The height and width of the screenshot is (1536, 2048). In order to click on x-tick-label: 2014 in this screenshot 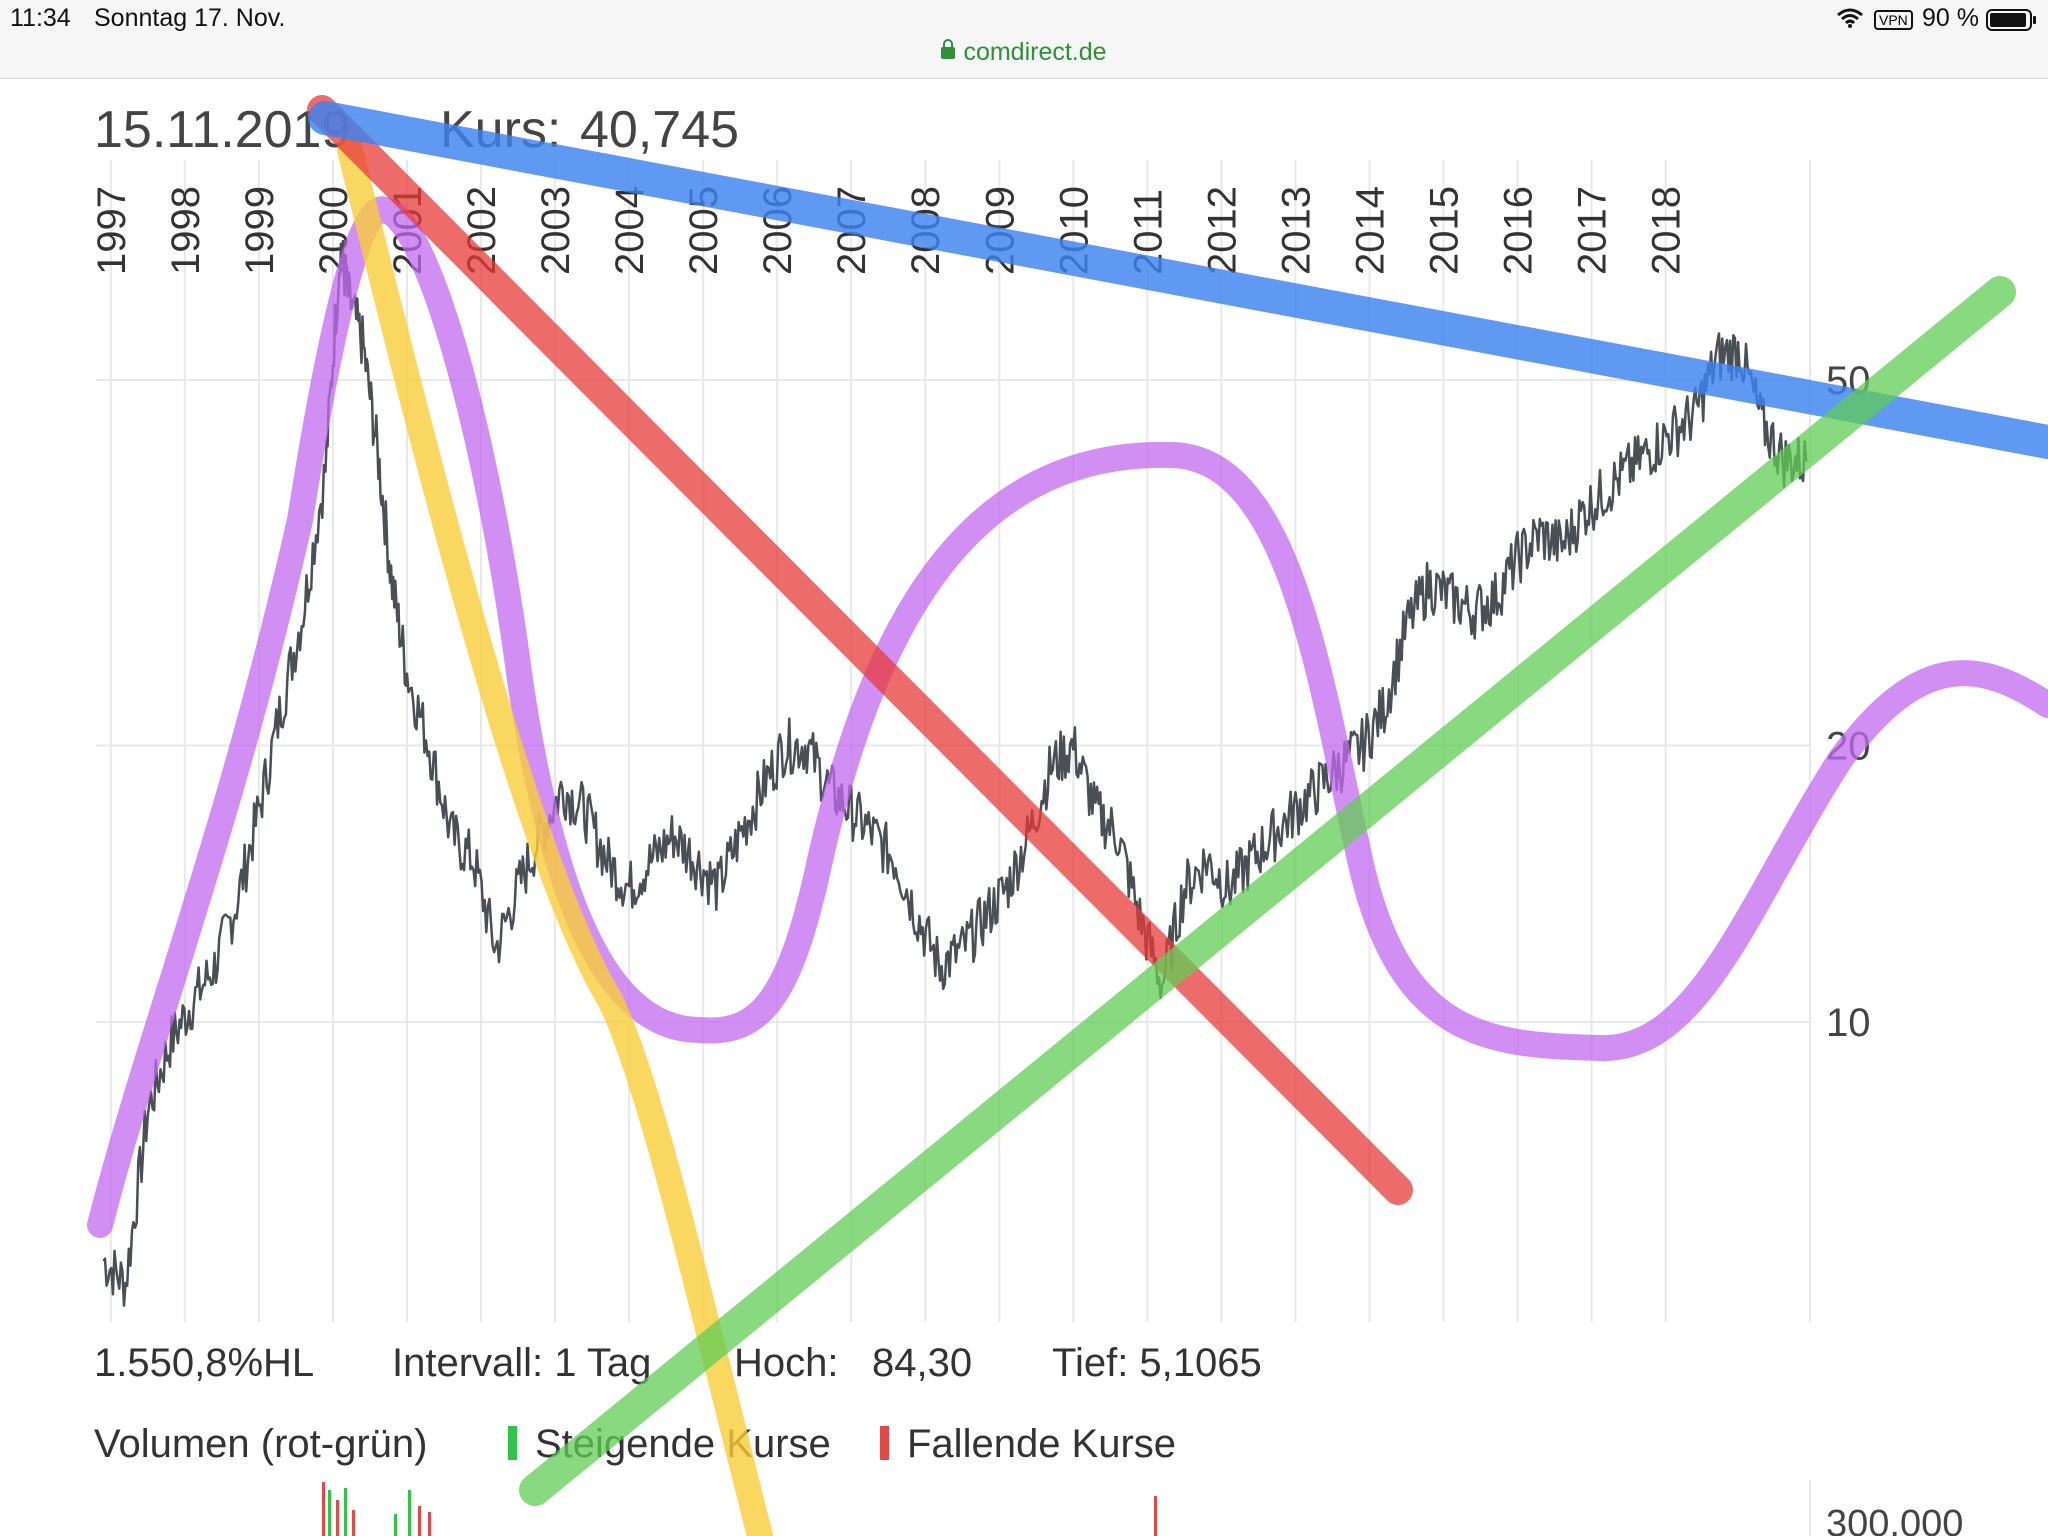, I will do `click(1370, 230)`.